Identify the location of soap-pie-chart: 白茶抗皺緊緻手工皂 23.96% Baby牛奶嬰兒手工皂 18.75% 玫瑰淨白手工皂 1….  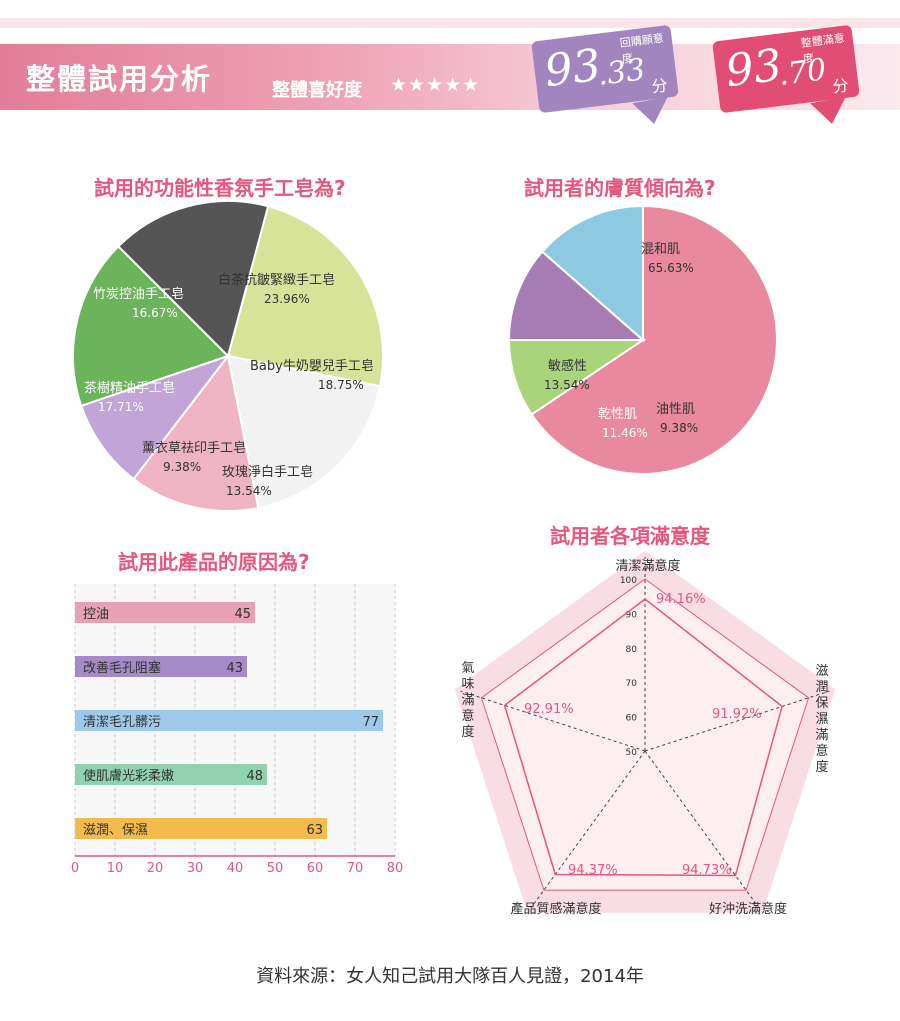
(228, 356).